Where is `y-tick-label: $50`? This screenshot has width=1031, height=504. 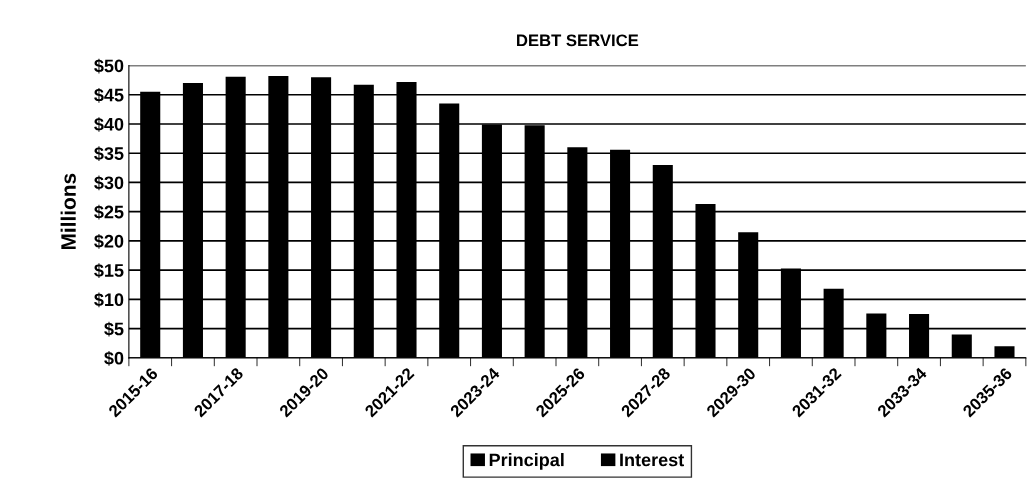
y-tick-label: $50 is located at coordinates (109, 66).